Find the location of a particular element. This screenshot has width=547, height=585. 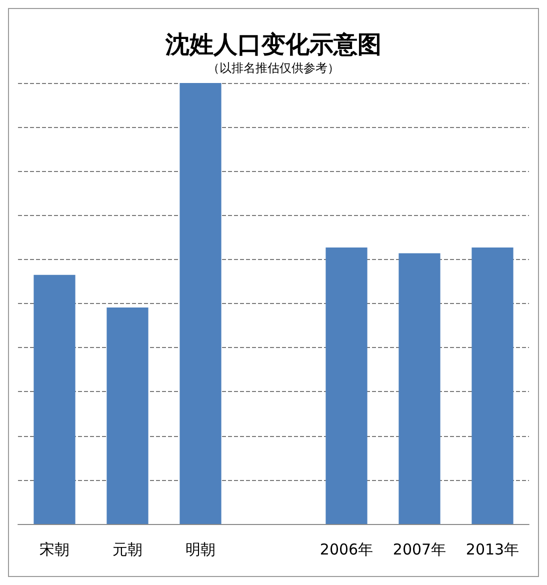

chart-title: 沈姓人口变化示意图 is located at coordinates (273, 44).